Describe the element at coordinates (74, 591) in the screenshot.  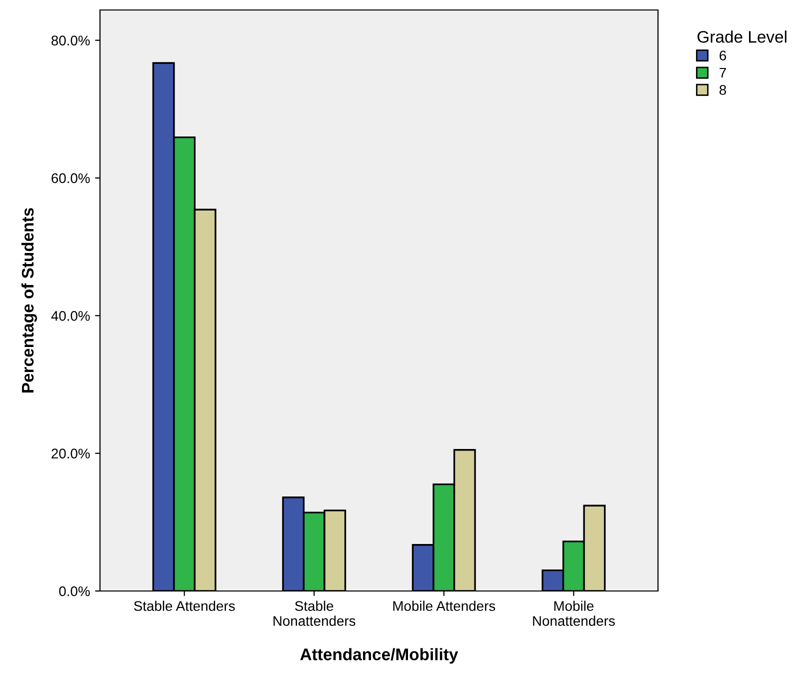
I see `y-tick-label: 0.0%` at that location.